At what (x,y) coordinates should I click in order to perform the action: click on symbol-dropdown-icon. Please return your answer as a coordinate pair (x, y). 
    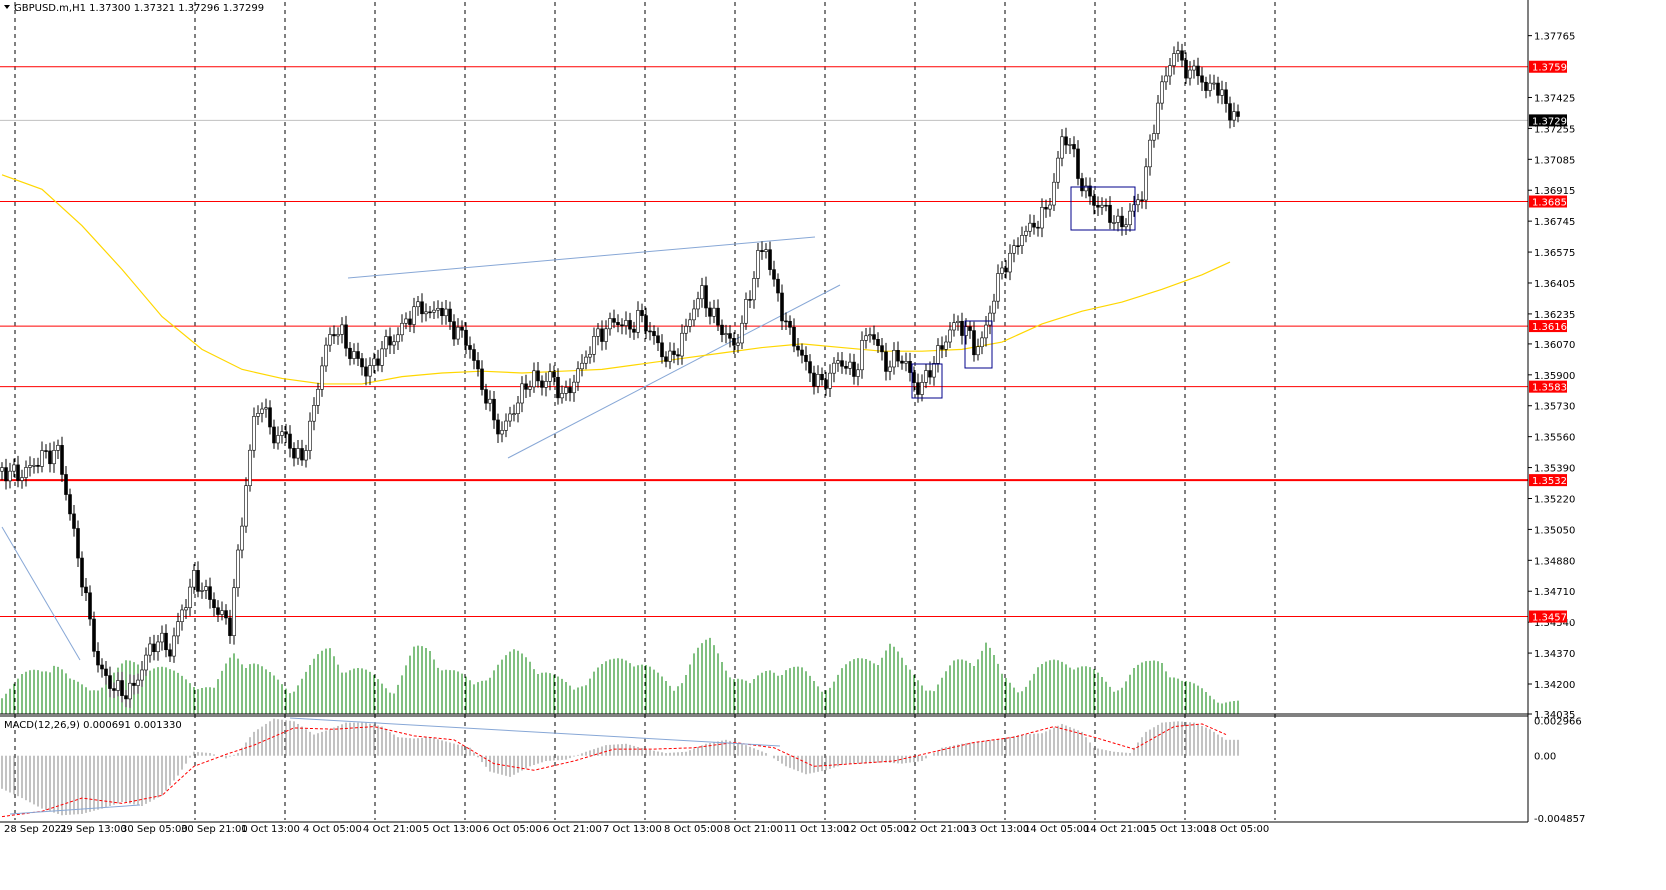
    Looking at the image, I should click on (7, 7).